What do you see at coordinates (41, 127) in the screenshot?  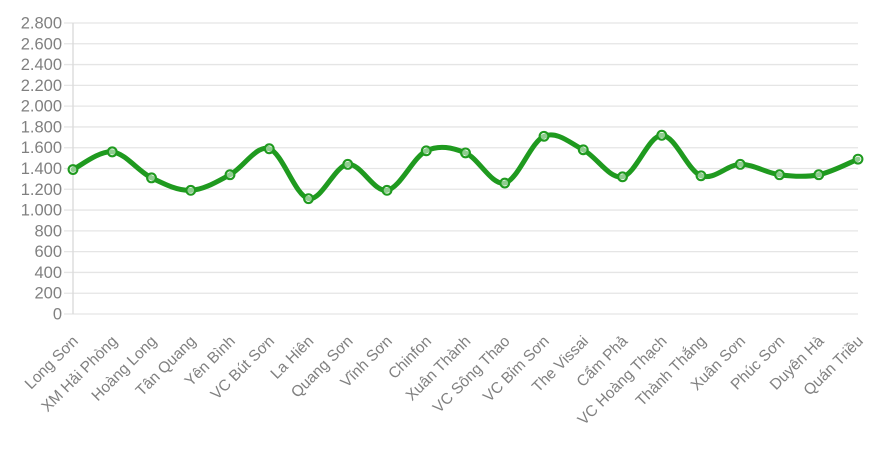 I see `y-axis-tick-label: 1.800` at bounding box center [41, 127].